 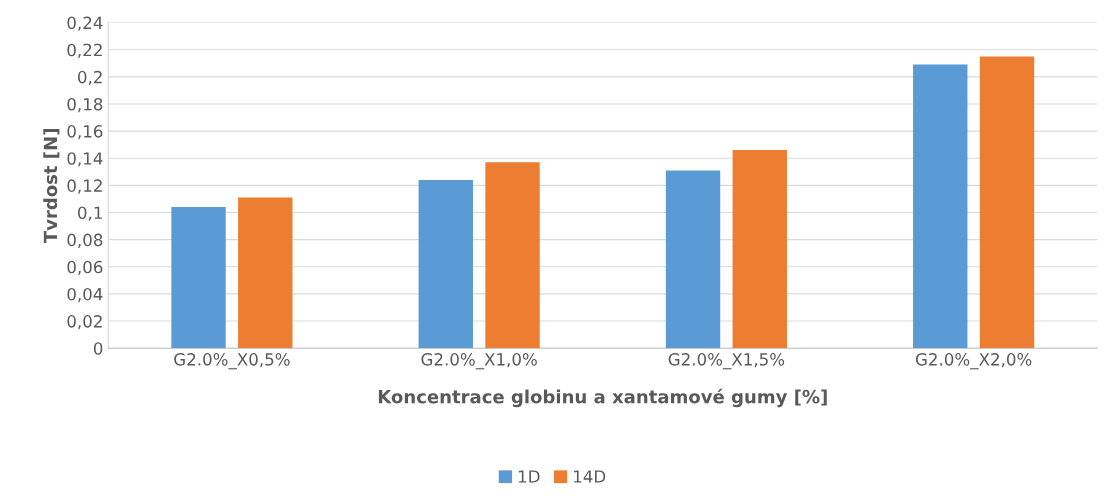 What do you see at coordinates (84, 322) in the screenshot?
I see `y-tick-label: 0,02` at bounding box center [84, 322].